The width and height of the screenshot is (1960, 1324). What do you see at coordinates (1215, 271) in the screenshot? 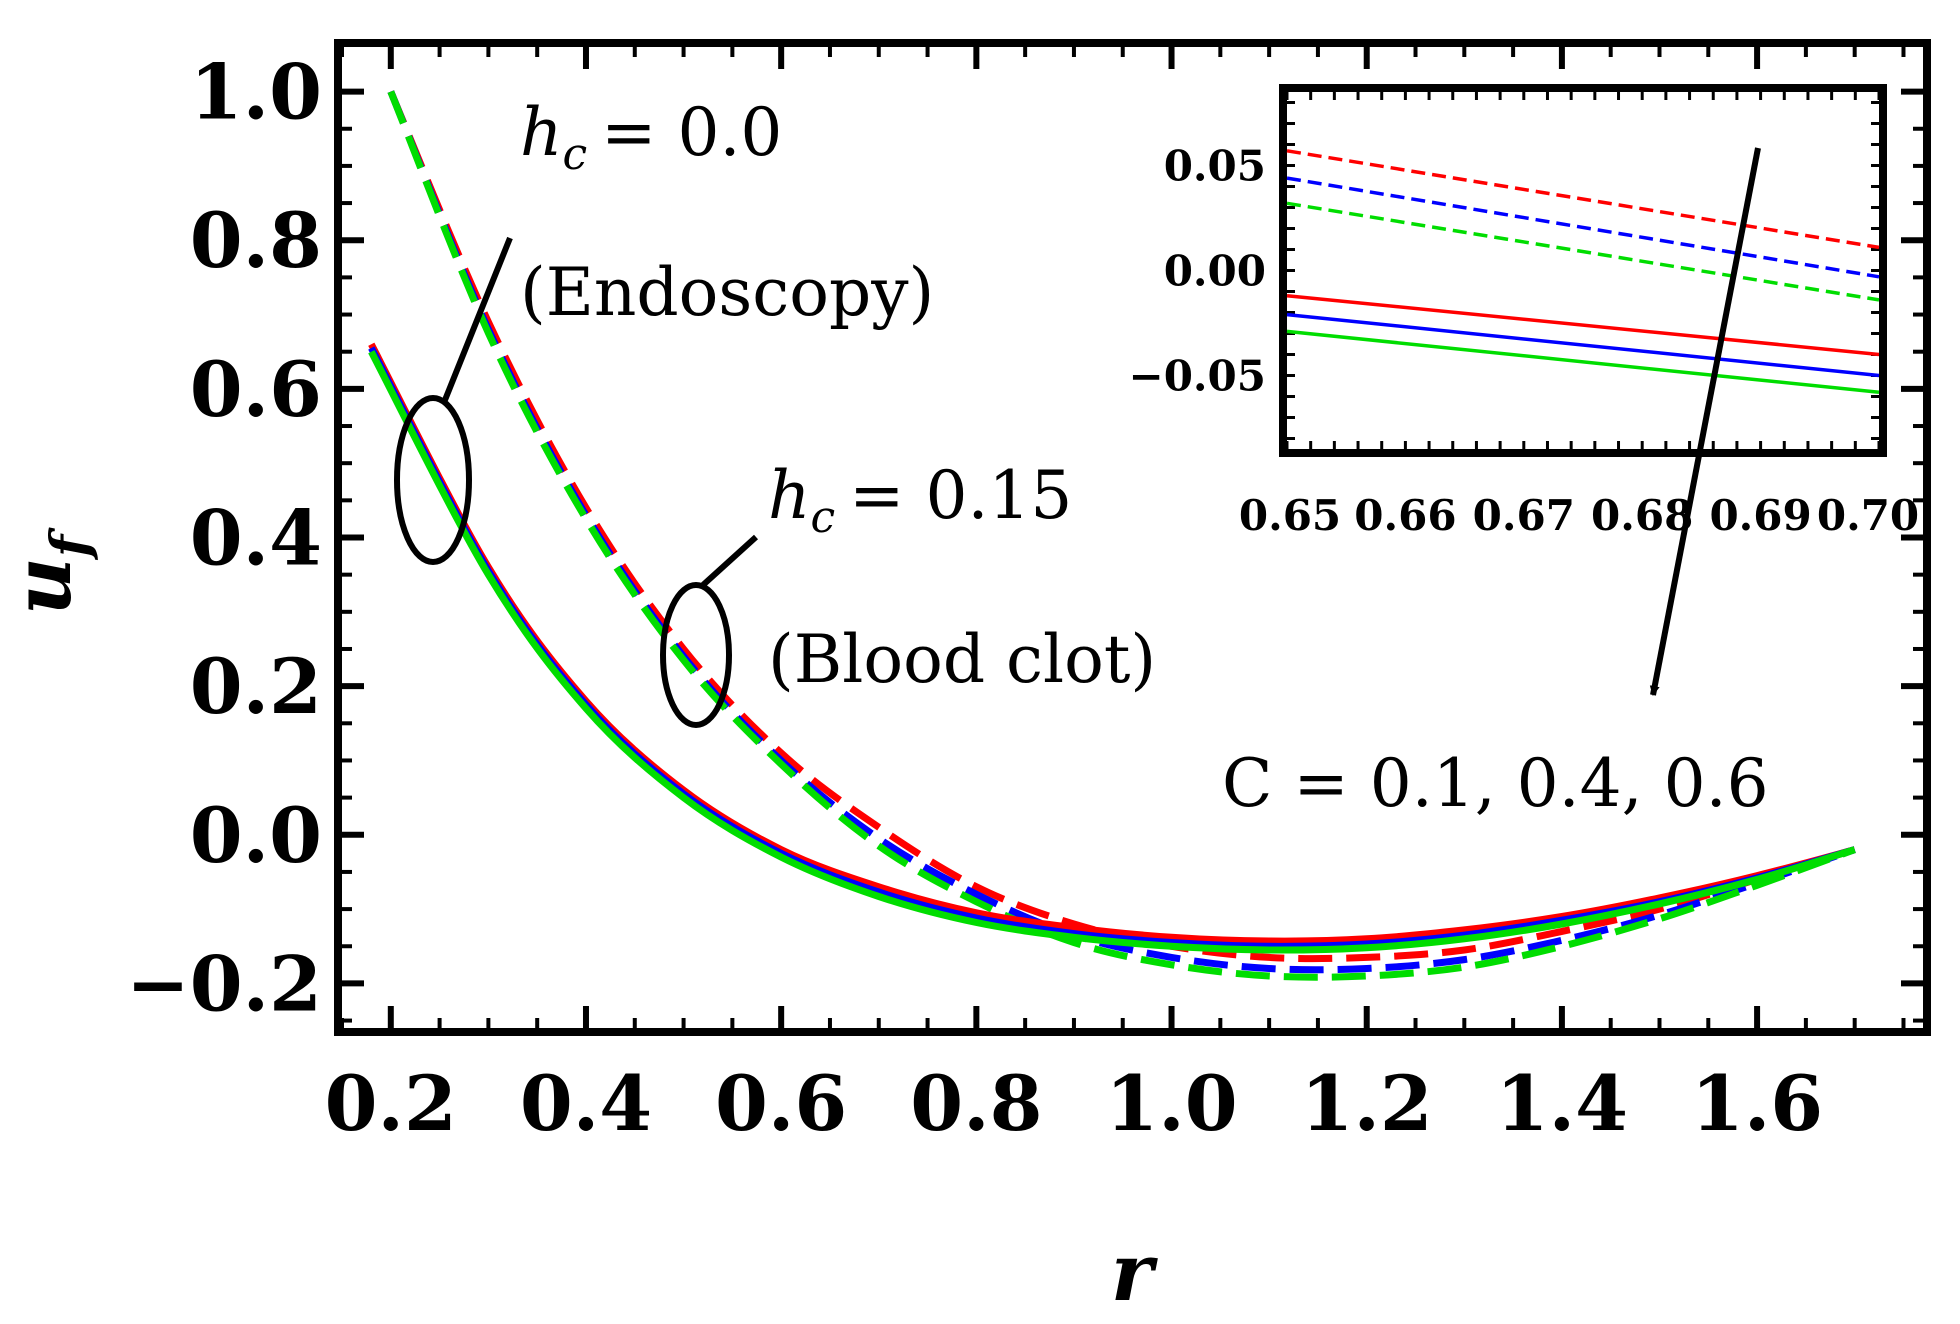
I see `inset-y-tick-label: 0.00` at bounding box center [1215, 271].